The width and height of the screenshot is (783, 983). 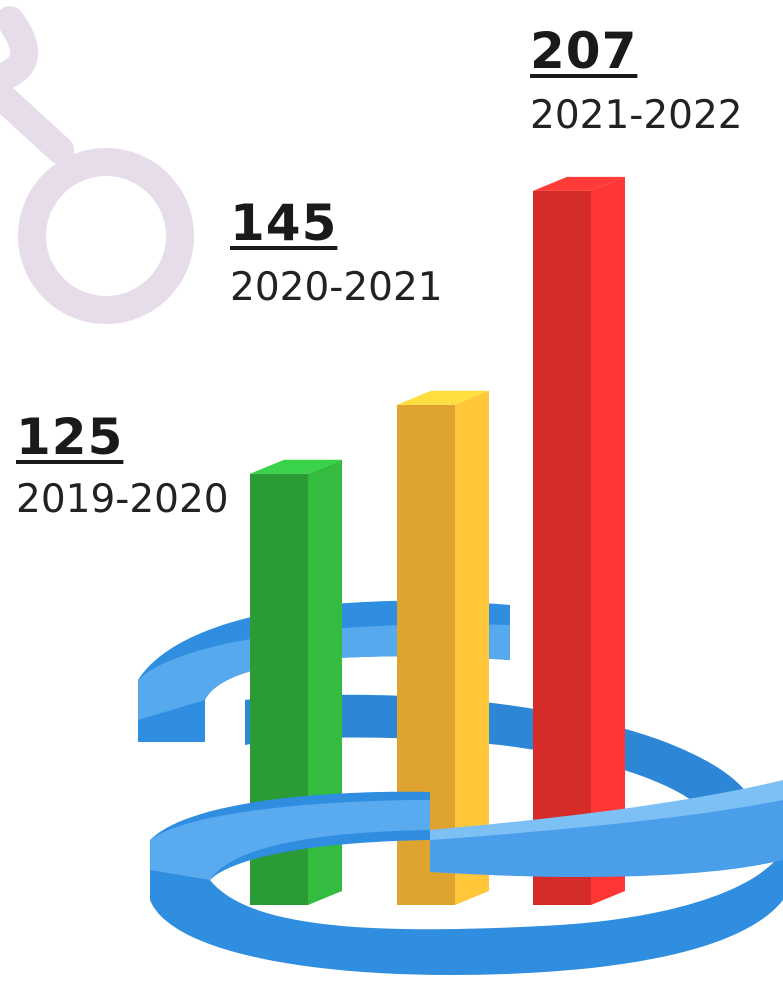 I want to click on bar-2021-2022, so click(x=579, y=541).